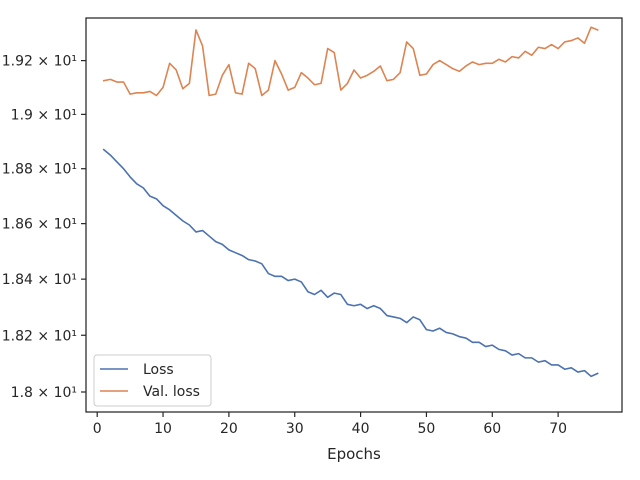 The image size is (640, 480). I want to click on x-tick-label: 10, so click(163, 429).